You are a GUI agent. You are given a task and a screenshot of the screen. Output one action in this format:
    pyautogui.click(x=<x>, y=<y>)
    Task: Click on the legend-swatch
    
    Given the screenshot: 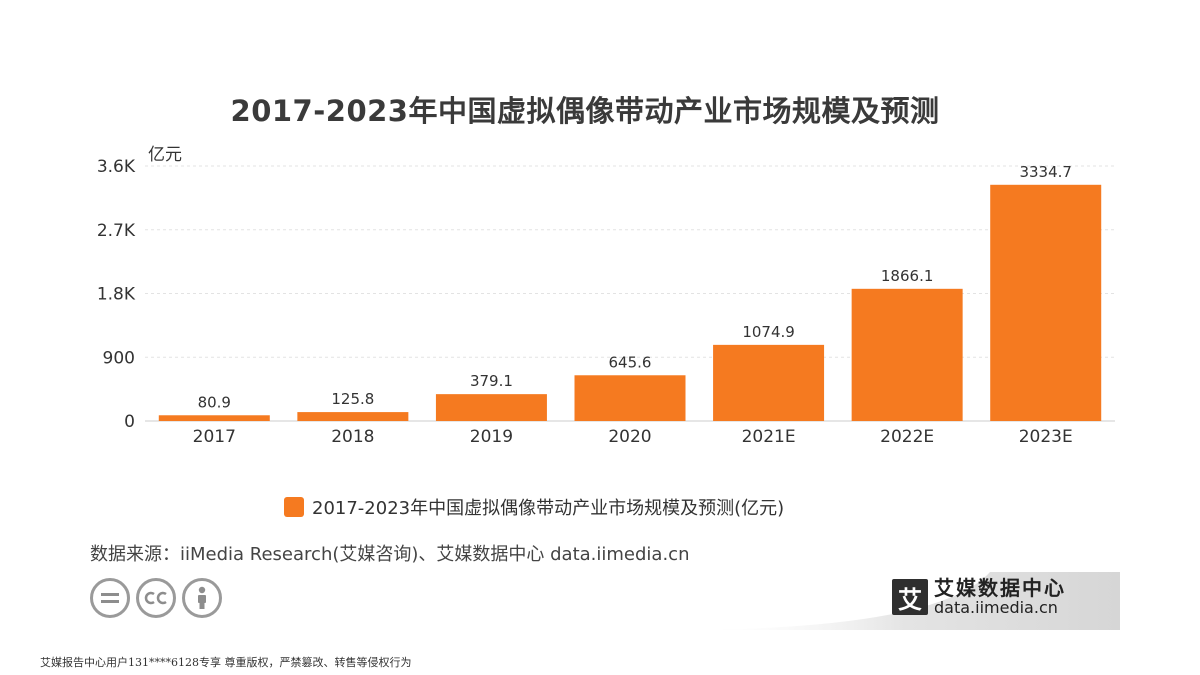 What is the action you would take?
    pyautogui.click(x=294, y=507)
    